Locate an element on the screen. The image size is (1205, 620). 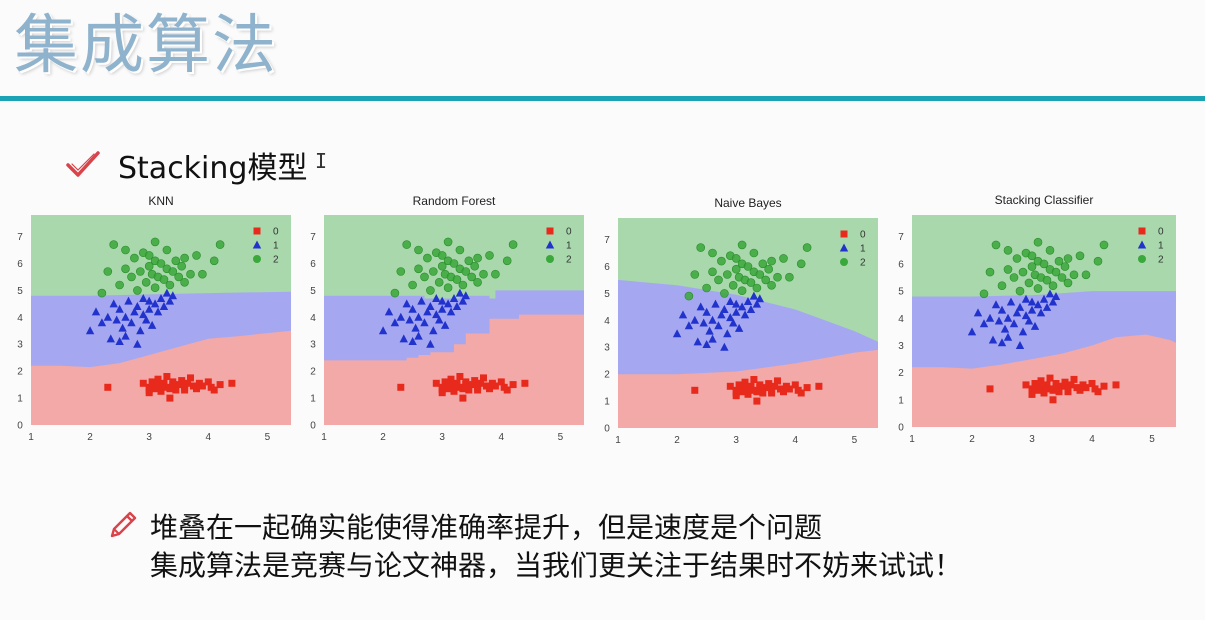
y-tick-label: 0 is located at coordinates (901, 428).